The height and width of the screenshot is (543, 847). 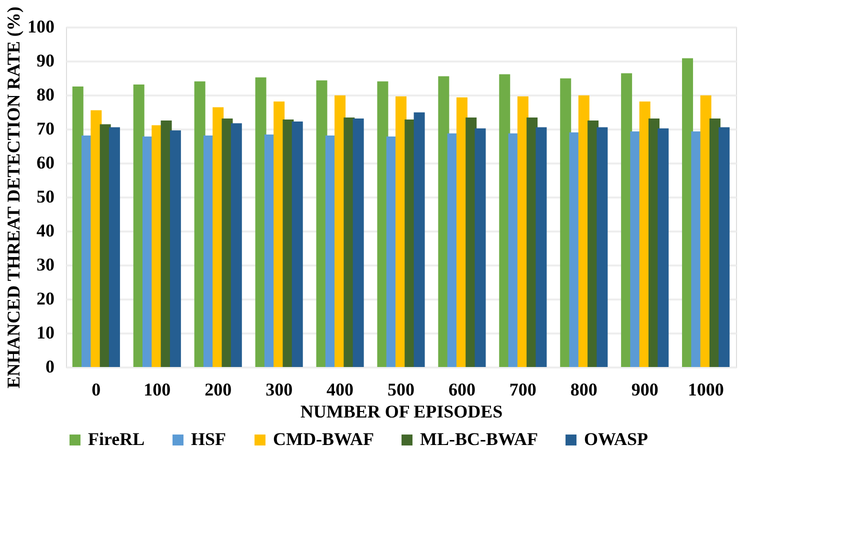 I want to click on y-tick-label: 0, so click(x=50, y=366).